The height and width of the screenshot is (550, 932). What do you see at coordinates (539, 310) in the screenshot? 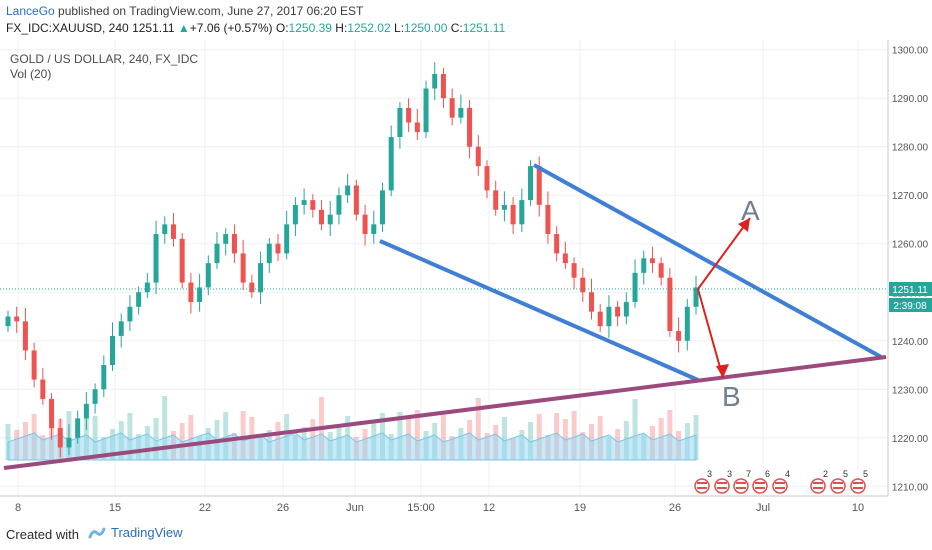
I see `channel-lower-line` at bounding box center [539, 310].